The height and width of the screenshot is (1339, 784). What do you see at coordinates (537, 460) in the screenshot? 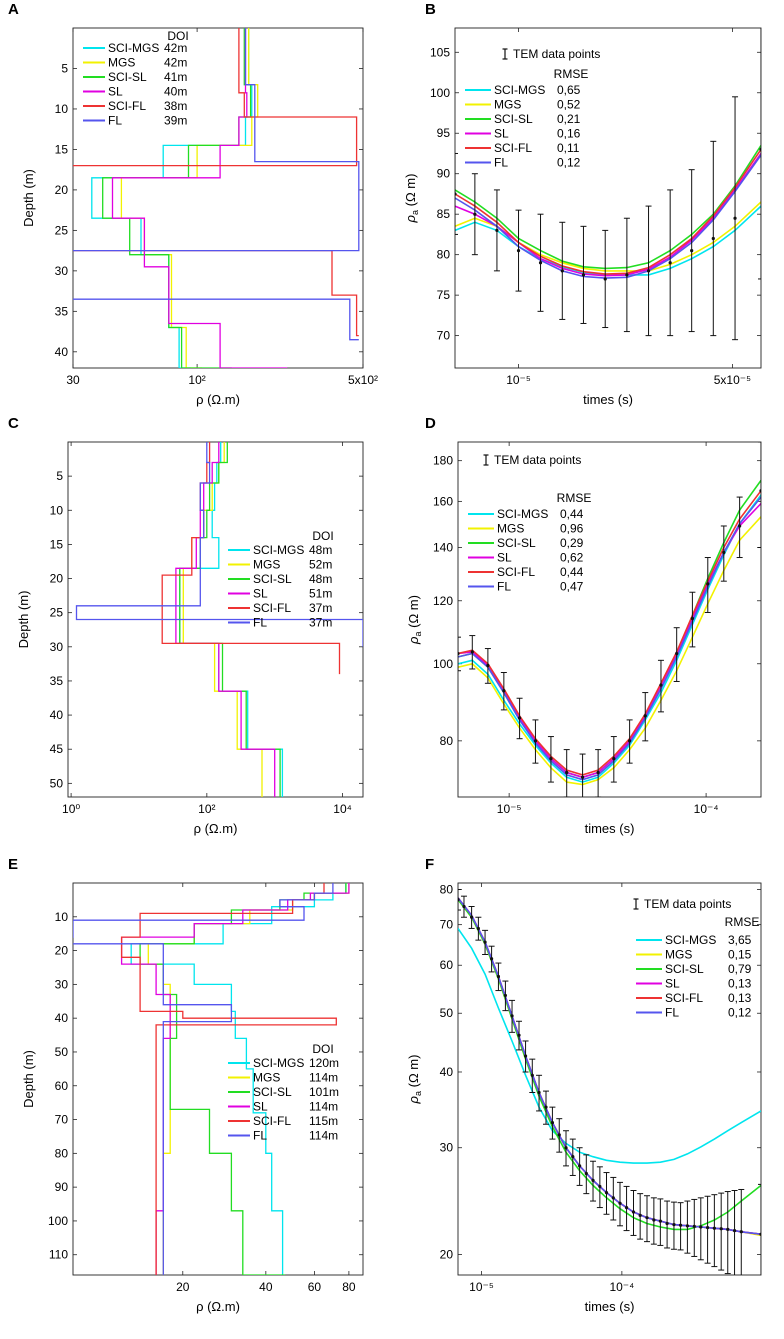
I see `tem-label: TEM data points` at bounding box center [537, 460].